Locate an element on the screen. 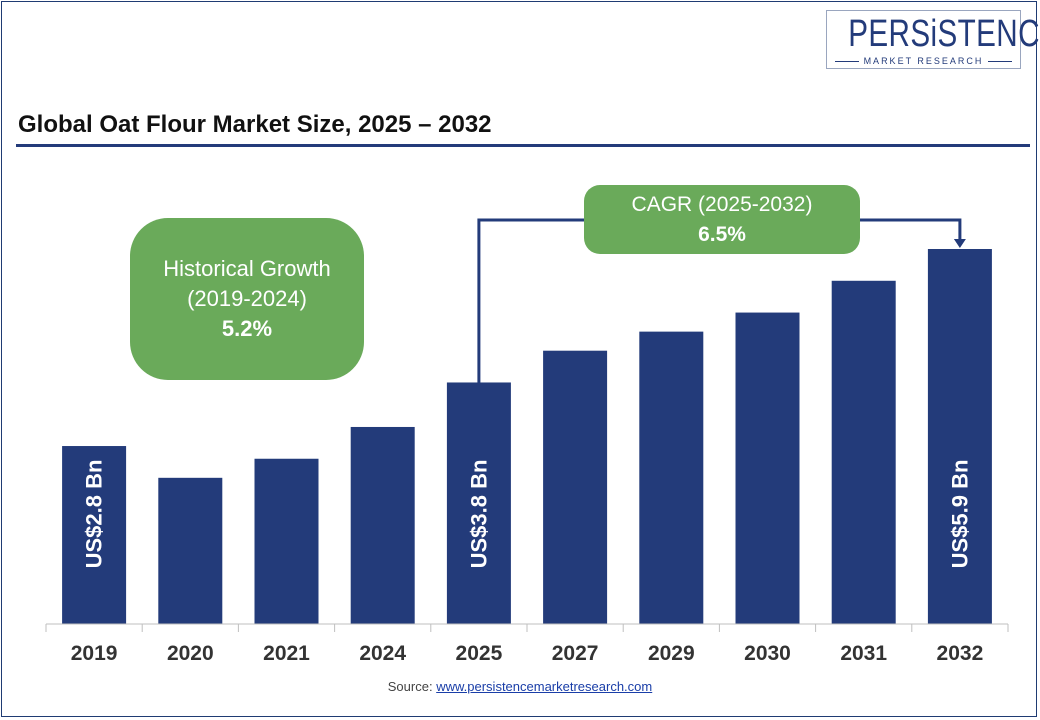 The width and height of the screenshot is (1040, 720). persistence-logo: PERSiSTENCE MARKET RESEARCH is located at coordinates (933, 39).